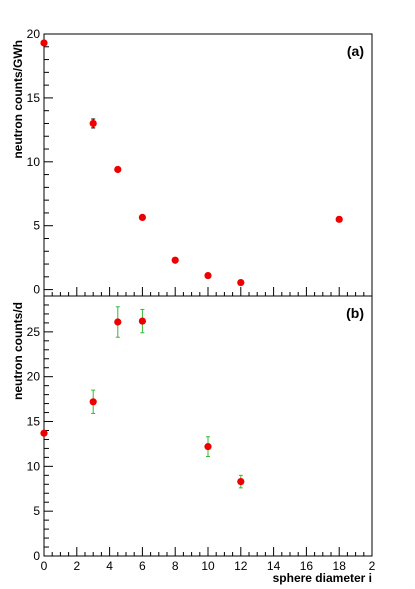 This screenshot has height=589, width=415. What do you see at coordinates (274, 566) in the screenshot?
I see `x-tick-label: 14` at bounding box center [274, 566].